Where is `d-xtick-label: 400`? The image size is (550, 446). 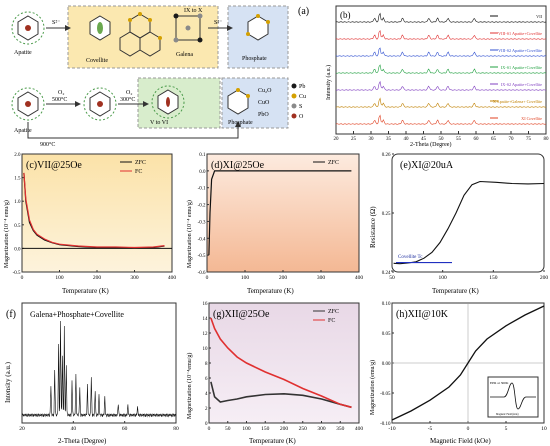 d-xtick-label: 400 is located at coordinates (359, 278).